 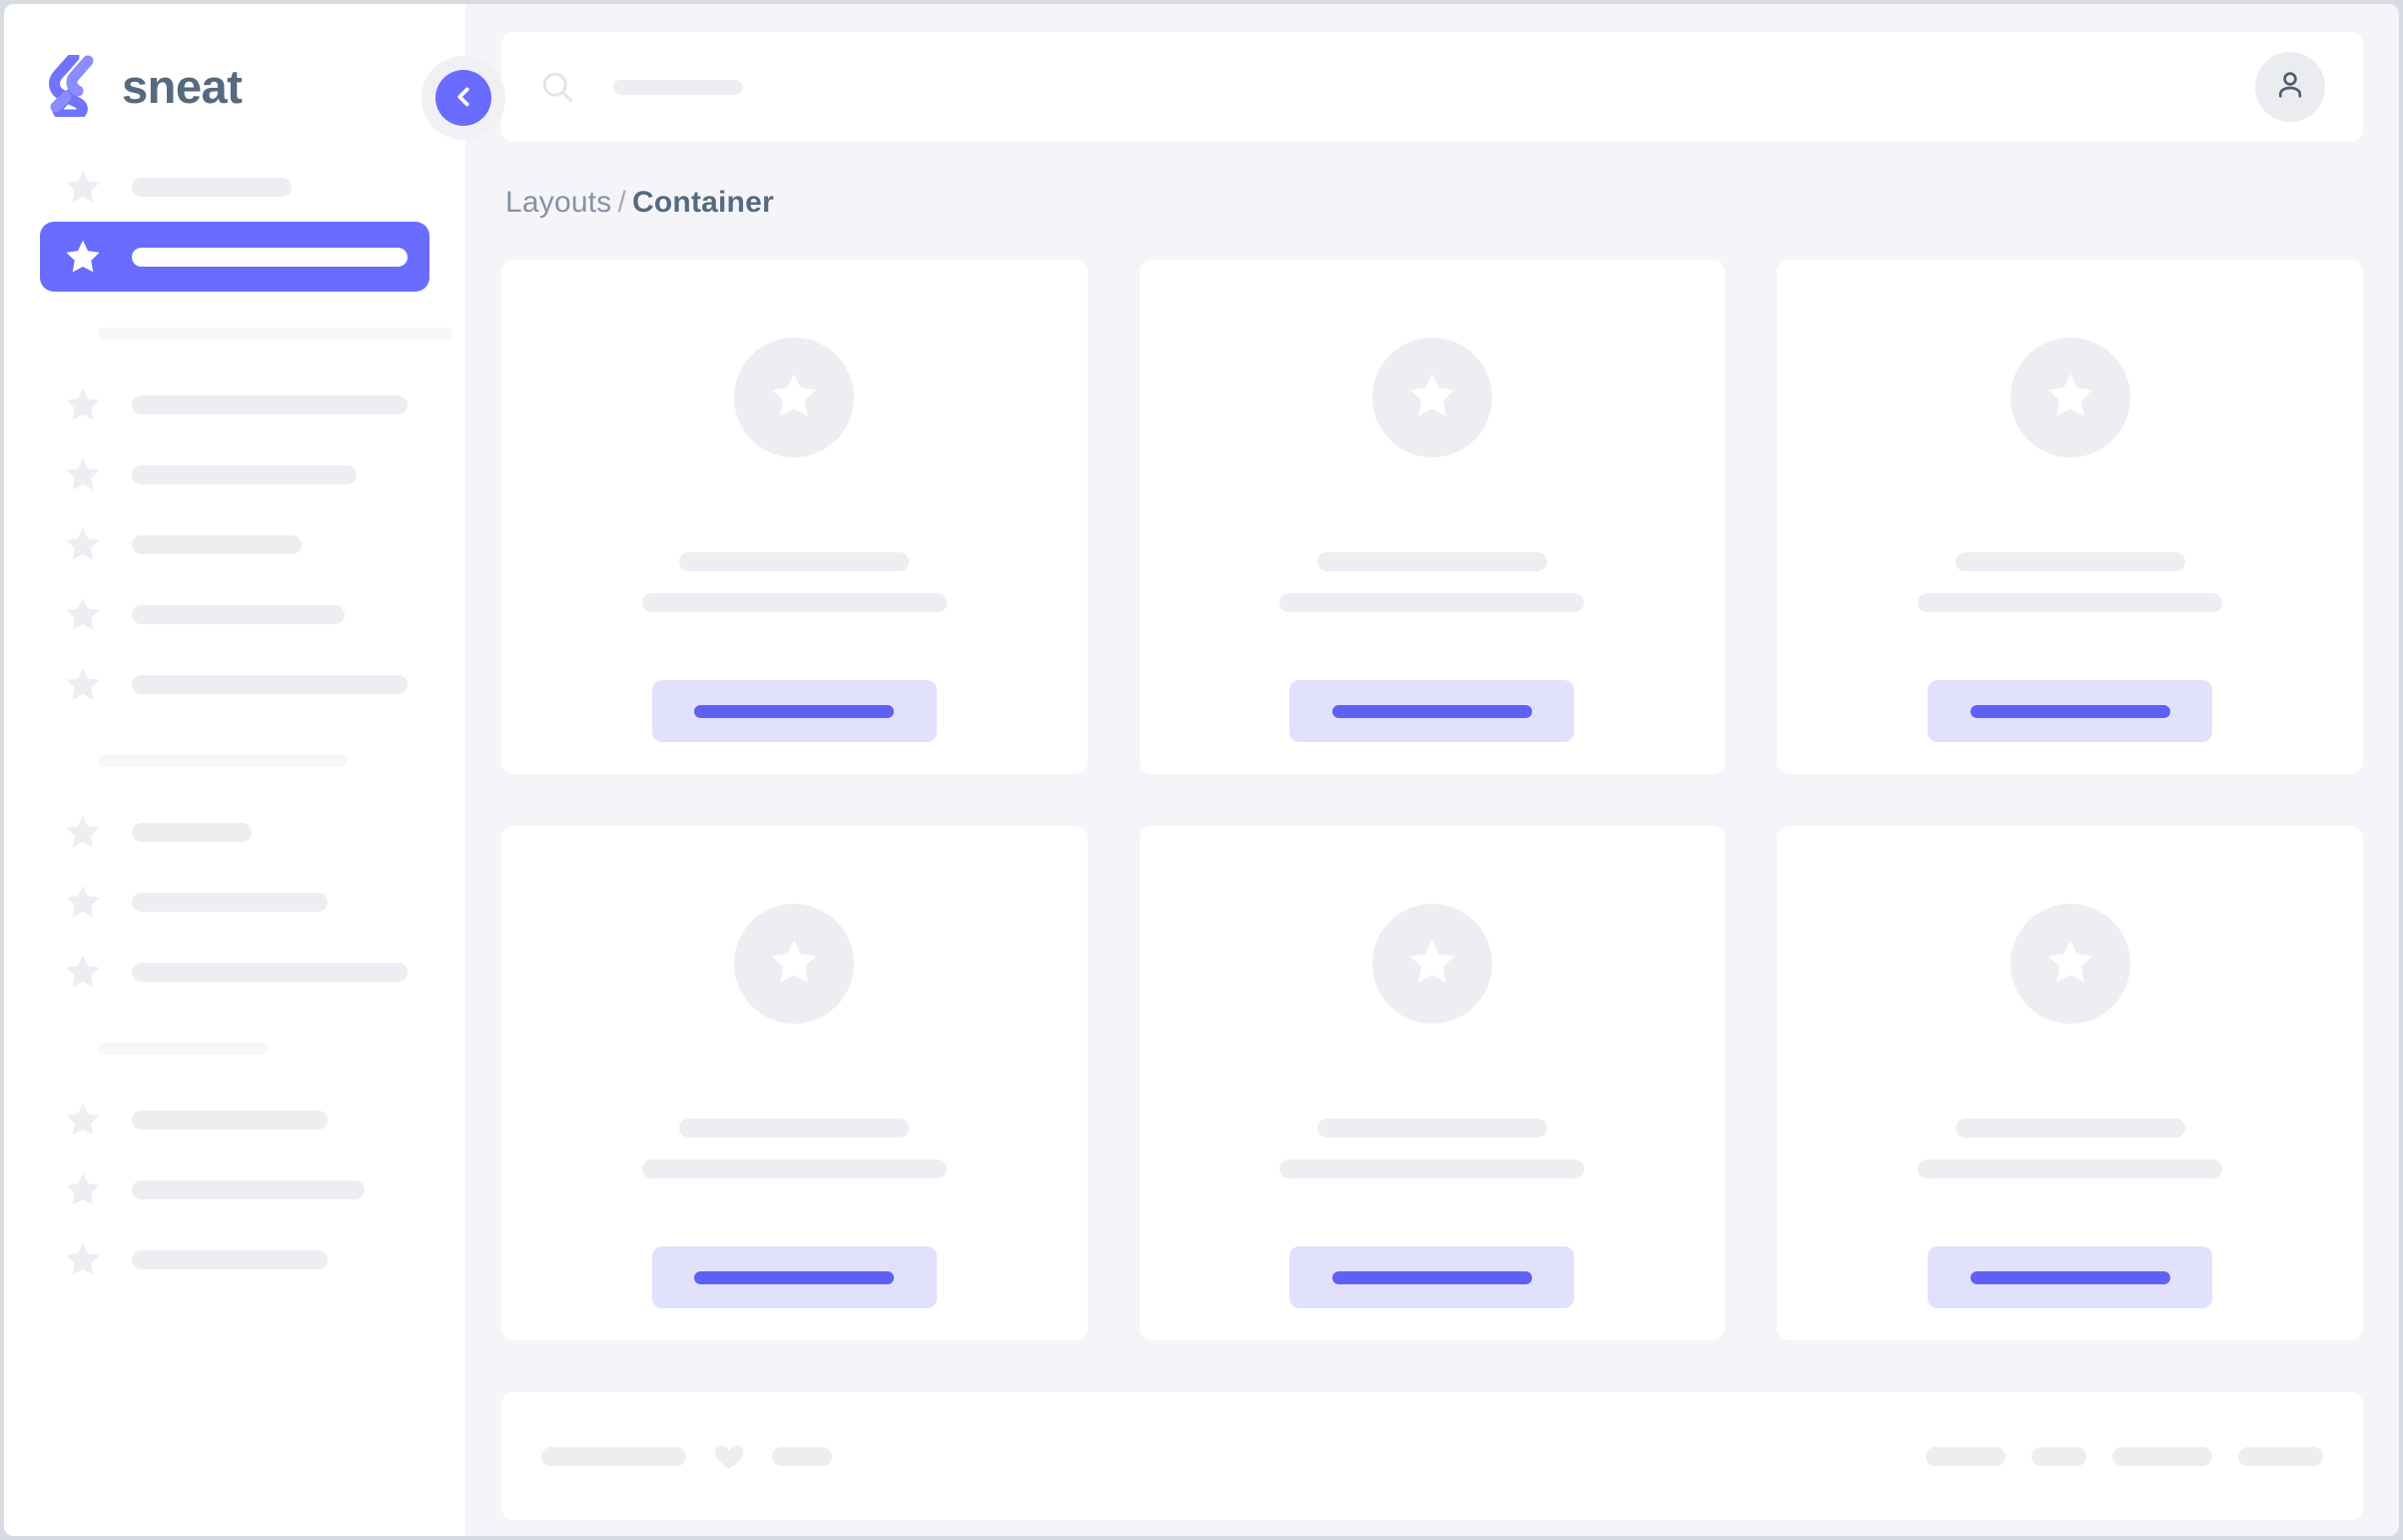 What do you see at coordinates (729, 1456) in the screenshot?
I see `heart-icon` at bounding box center [729, 1456].